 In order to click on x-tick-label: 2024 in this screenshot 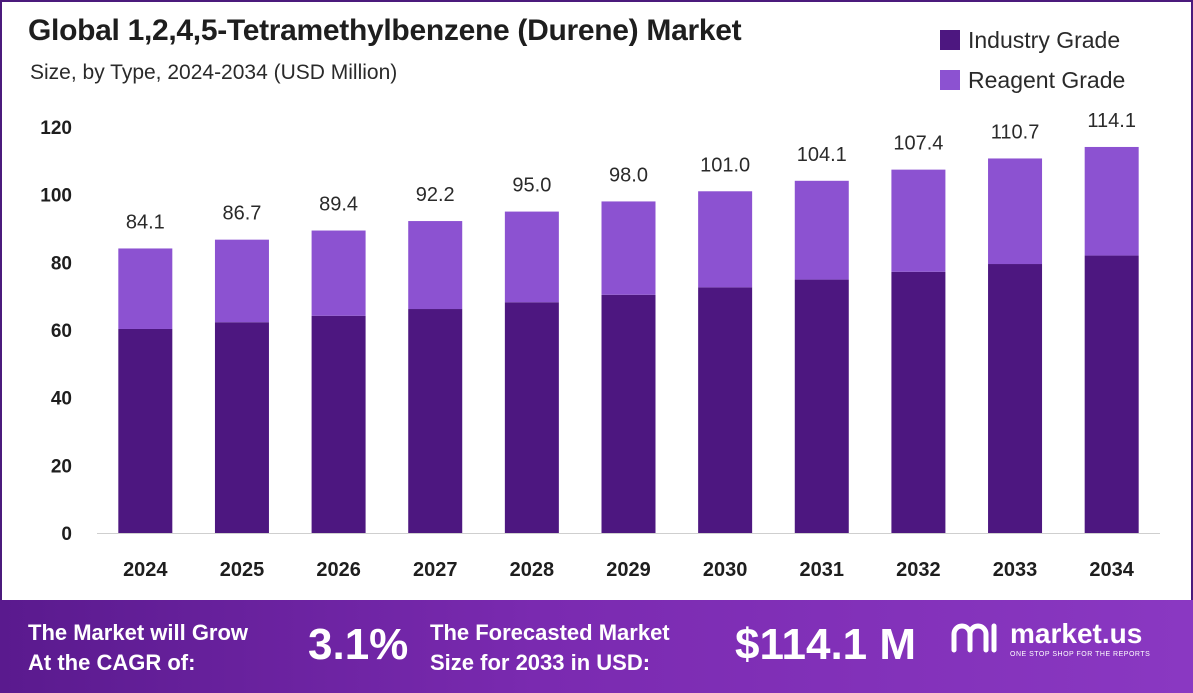, I will do `click(145, 570)`.